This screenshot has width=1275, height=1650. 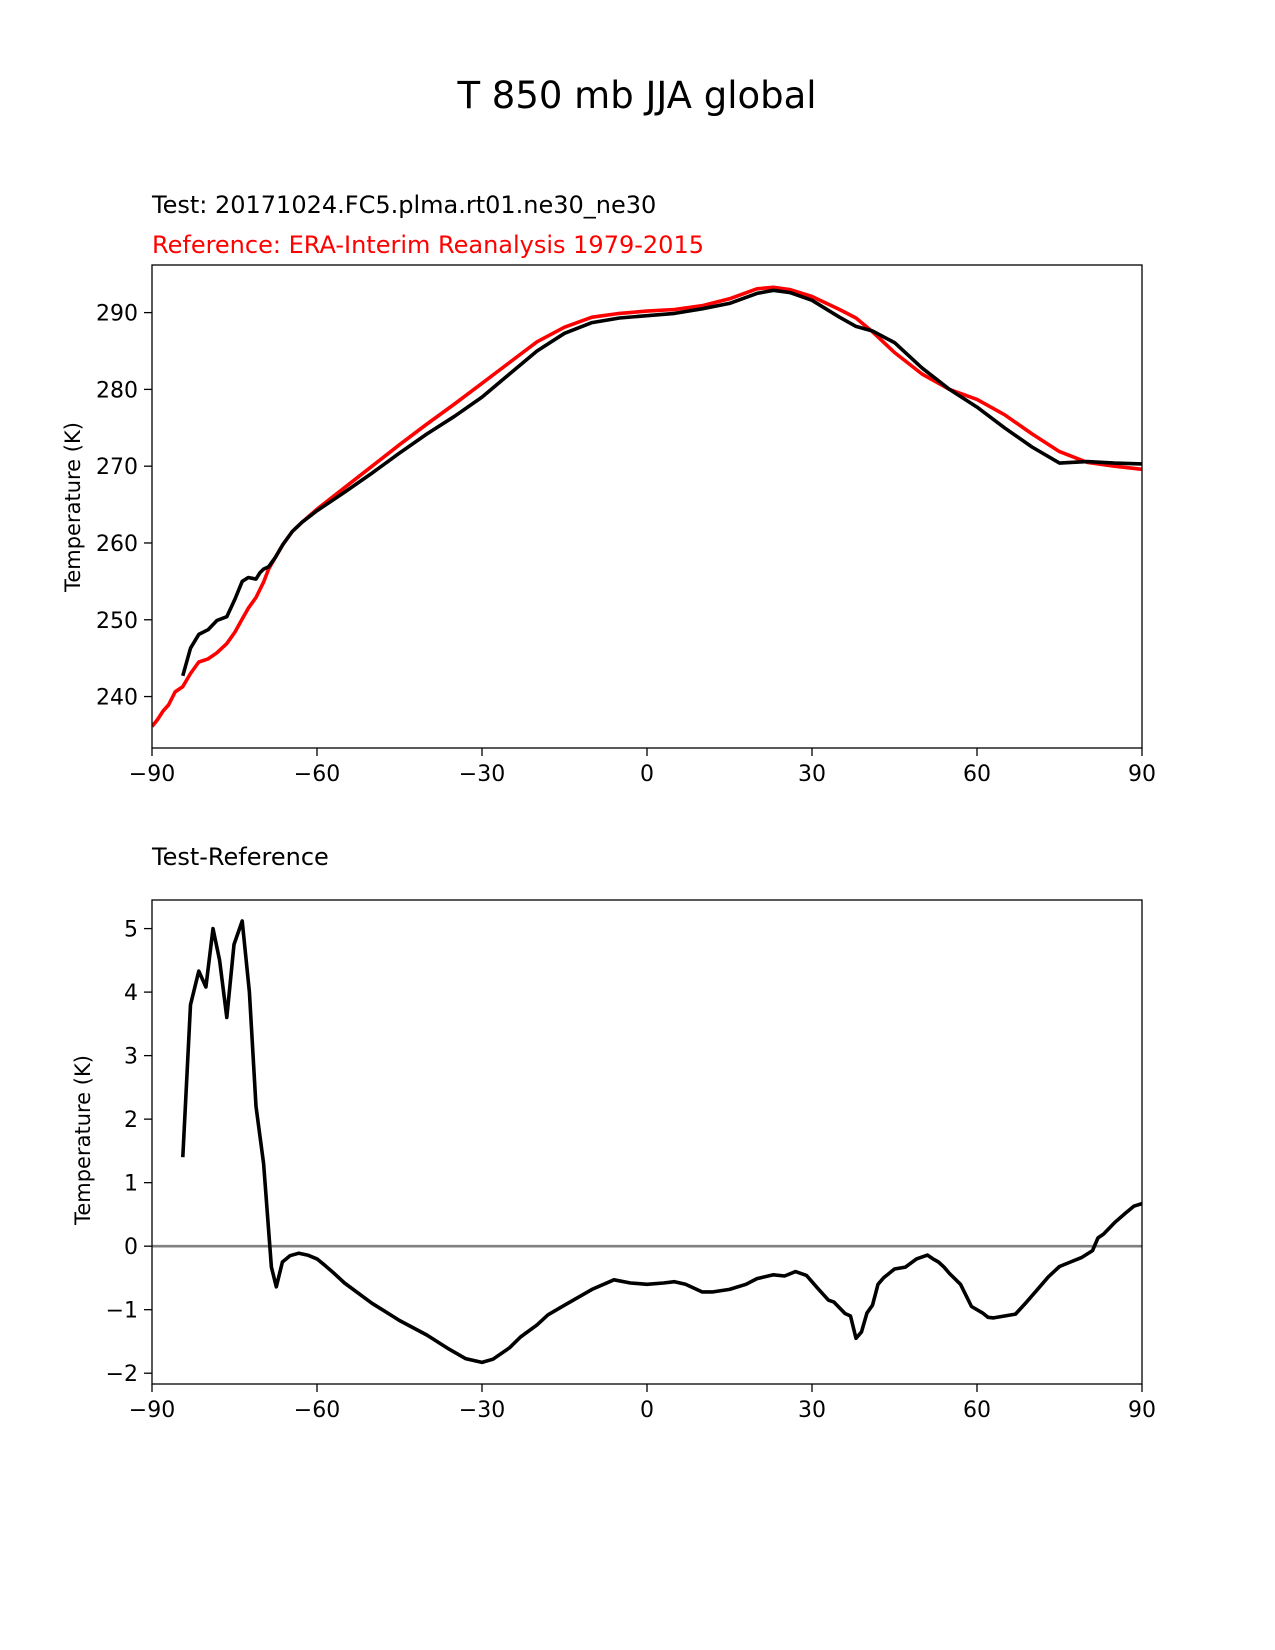 What do you see at coordinates (122, 1374) in the screenshot?
I see `y-tick-label: −2` at bounding box center [122, 1374].